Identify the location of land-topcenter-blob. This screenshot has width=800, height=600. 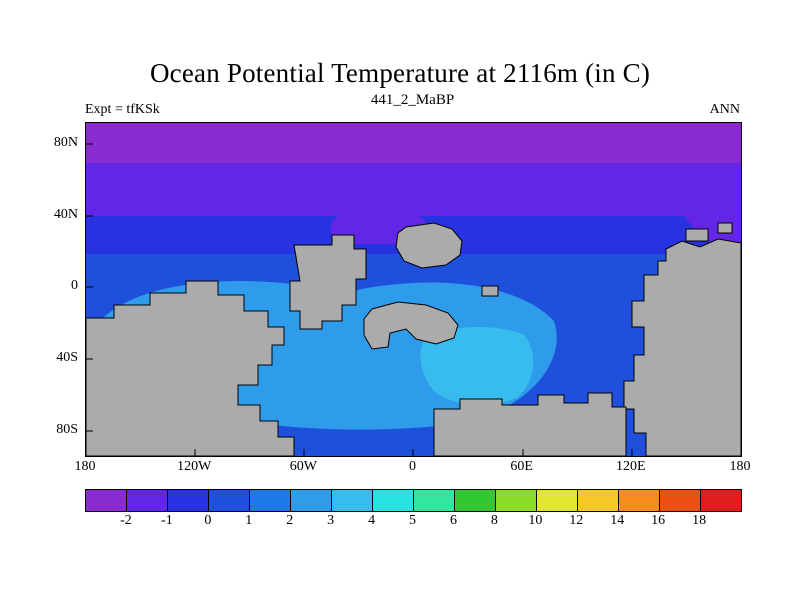
(429, 245).